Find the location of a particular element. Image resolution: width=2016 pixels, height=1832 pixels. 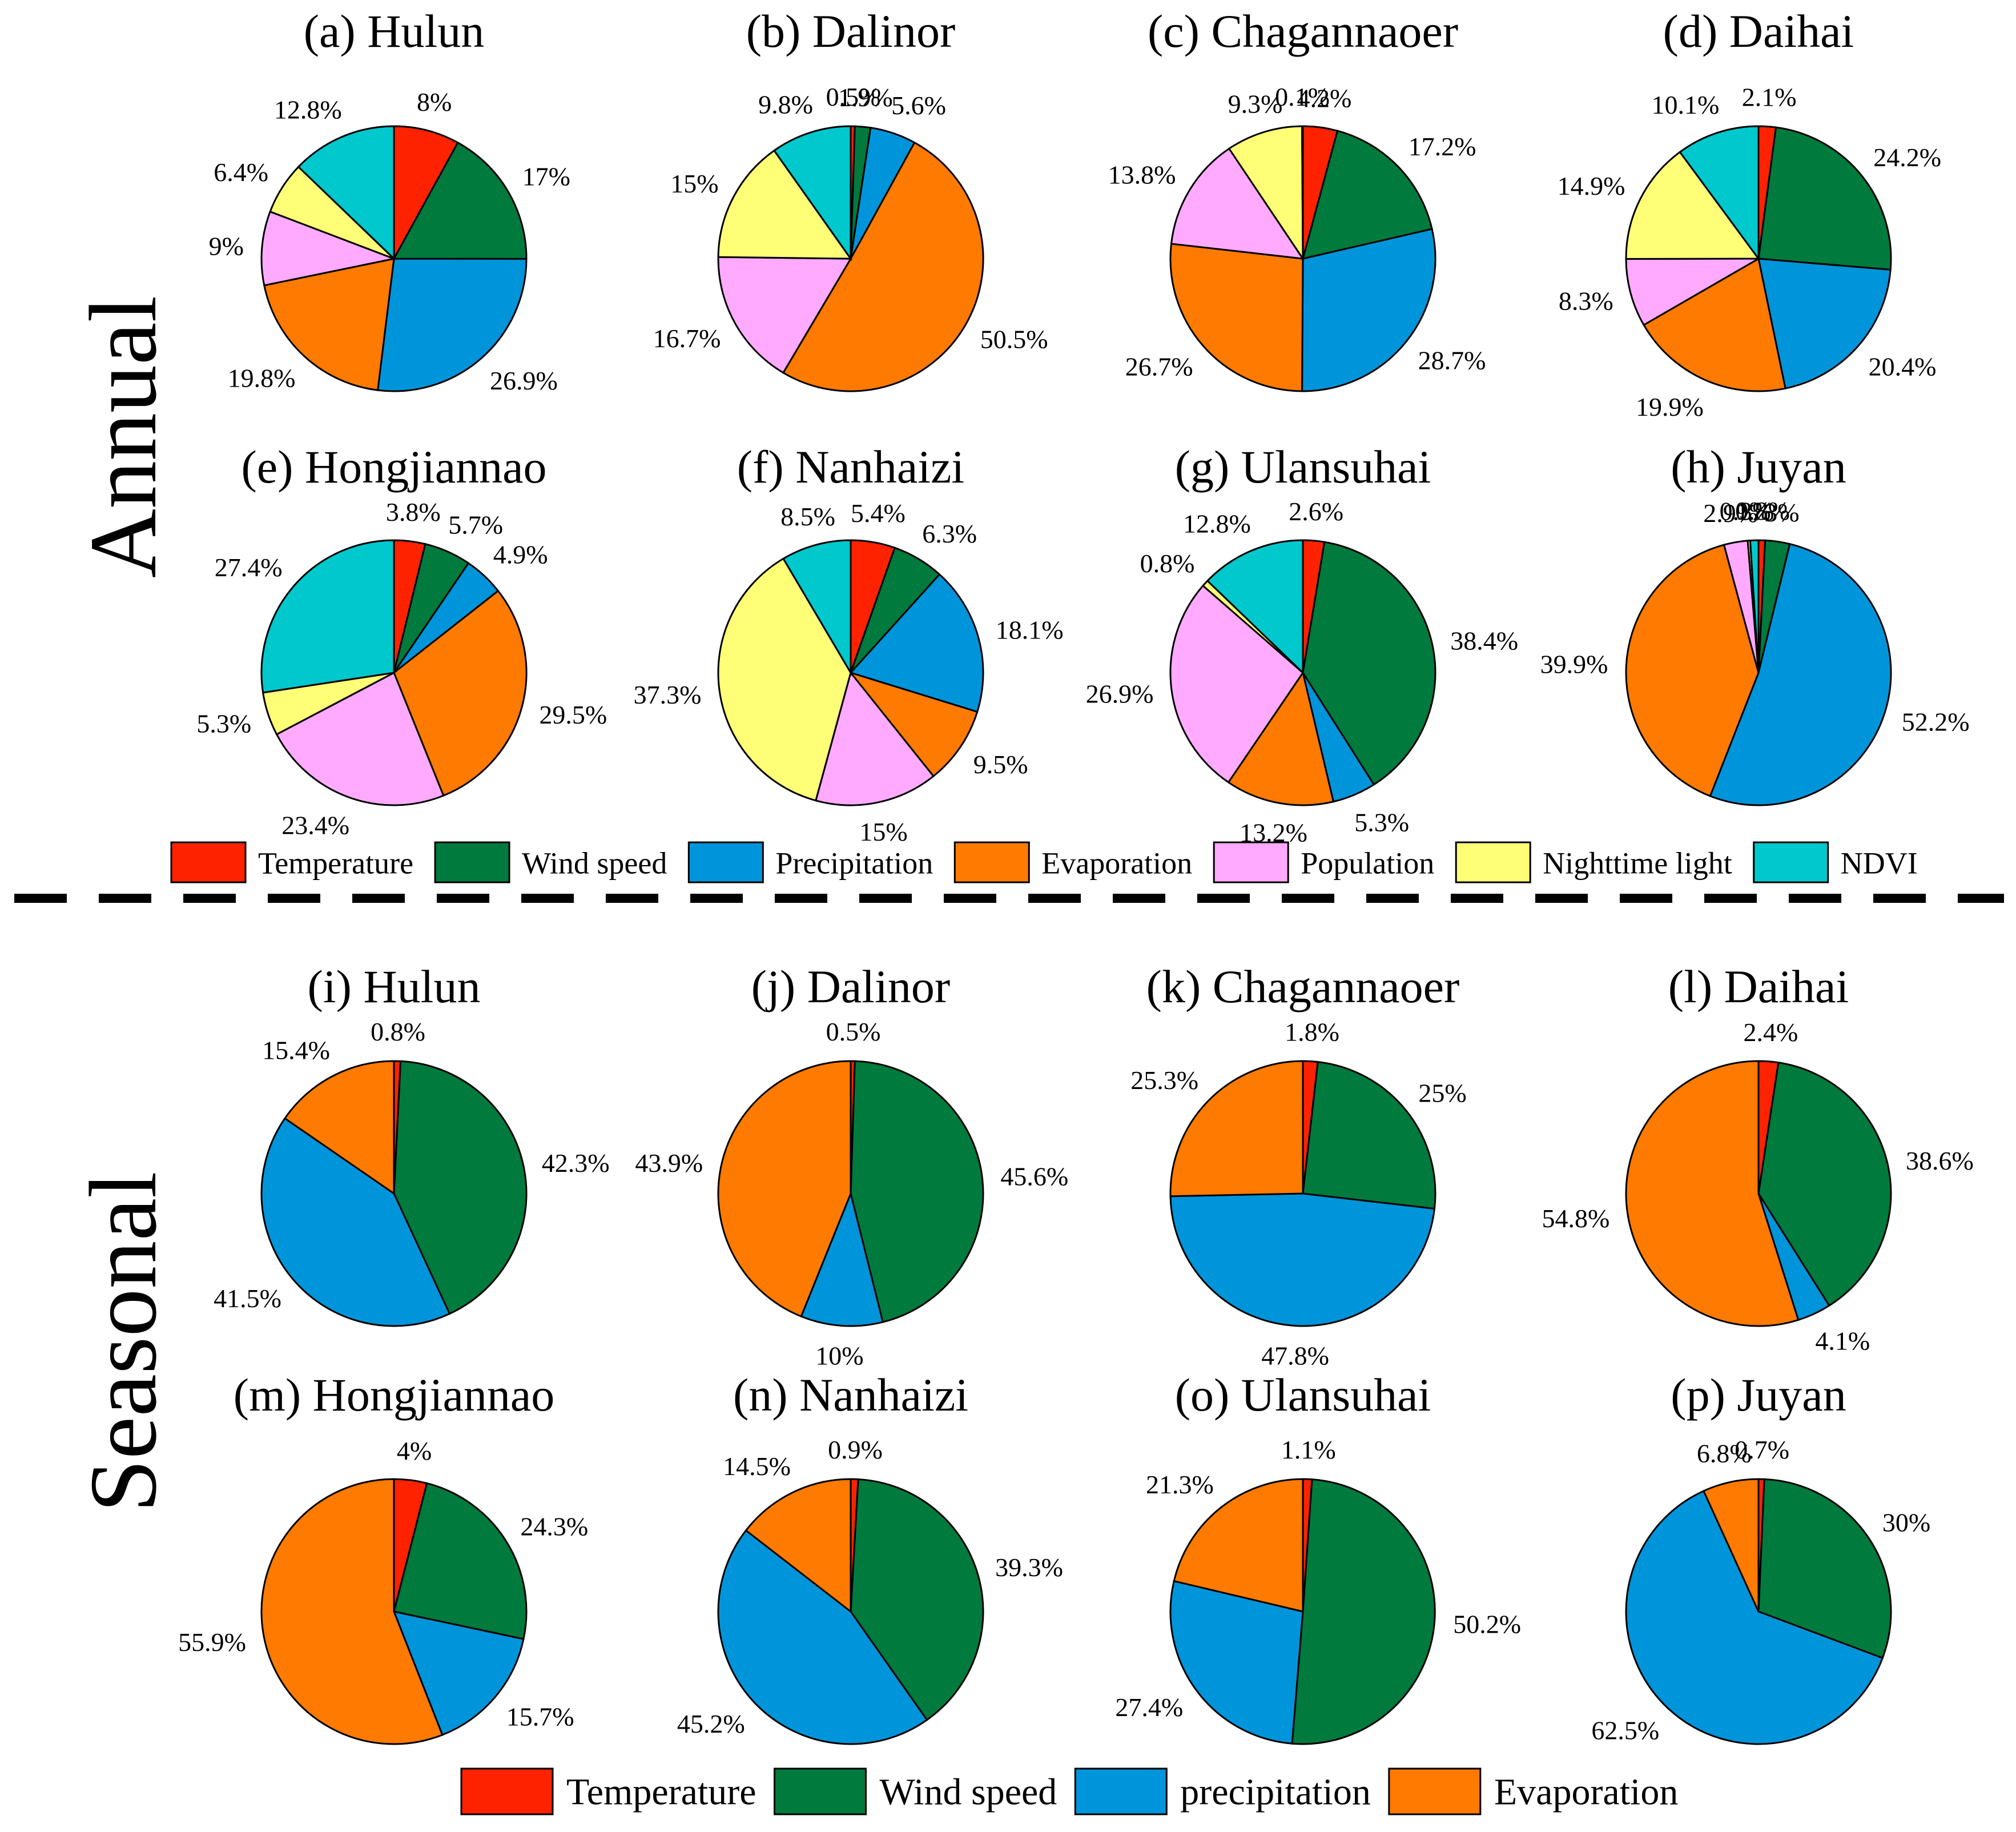

value-label: 2.1% is located at coordinates (1769, 97).